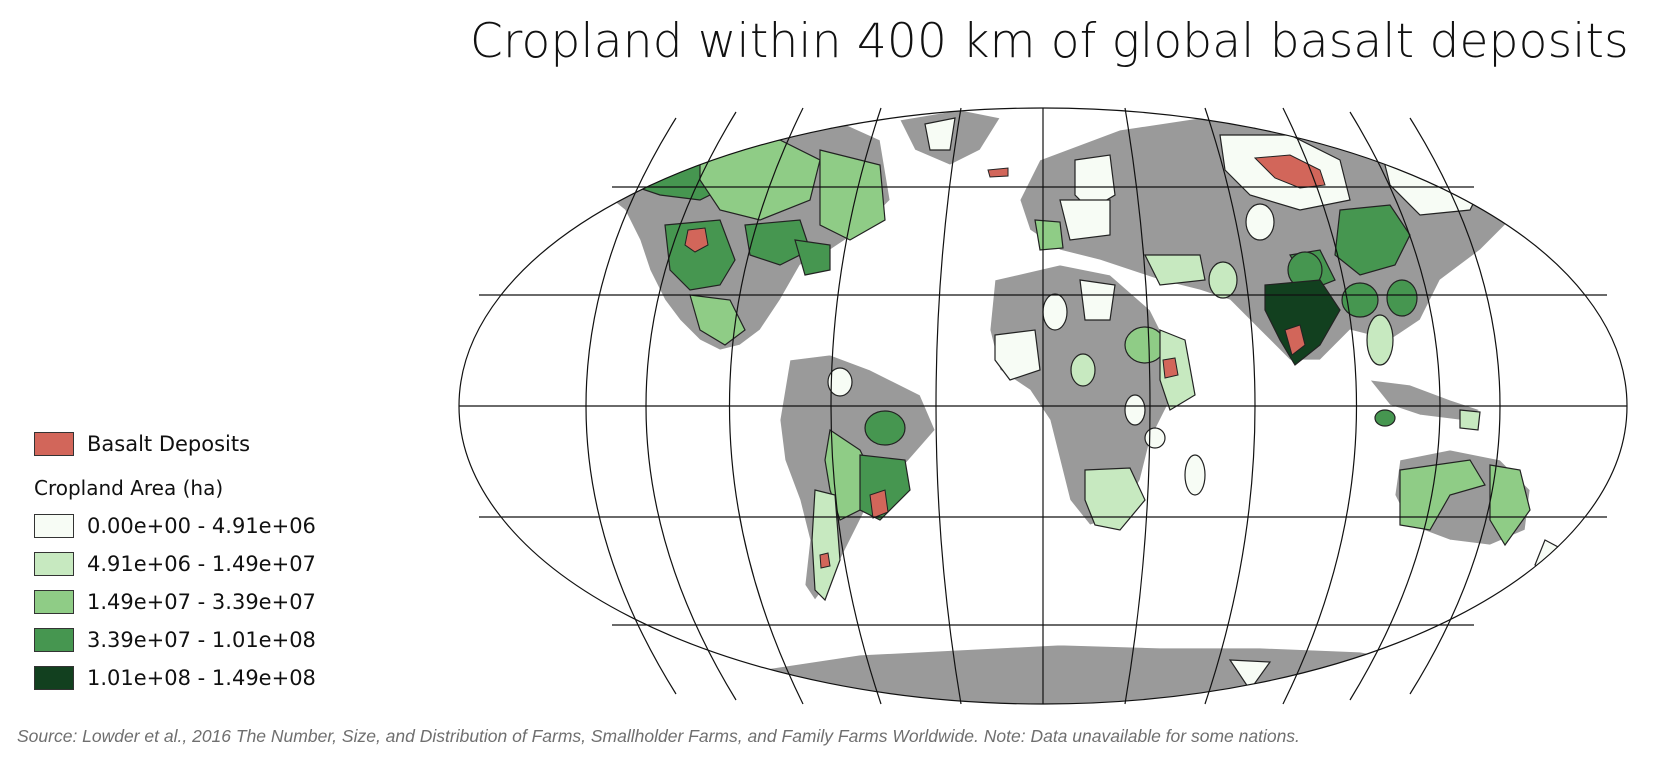 The width and height of the screenshot is (1662, 758). I want to click on meridian-150e, so click(1455, 406).